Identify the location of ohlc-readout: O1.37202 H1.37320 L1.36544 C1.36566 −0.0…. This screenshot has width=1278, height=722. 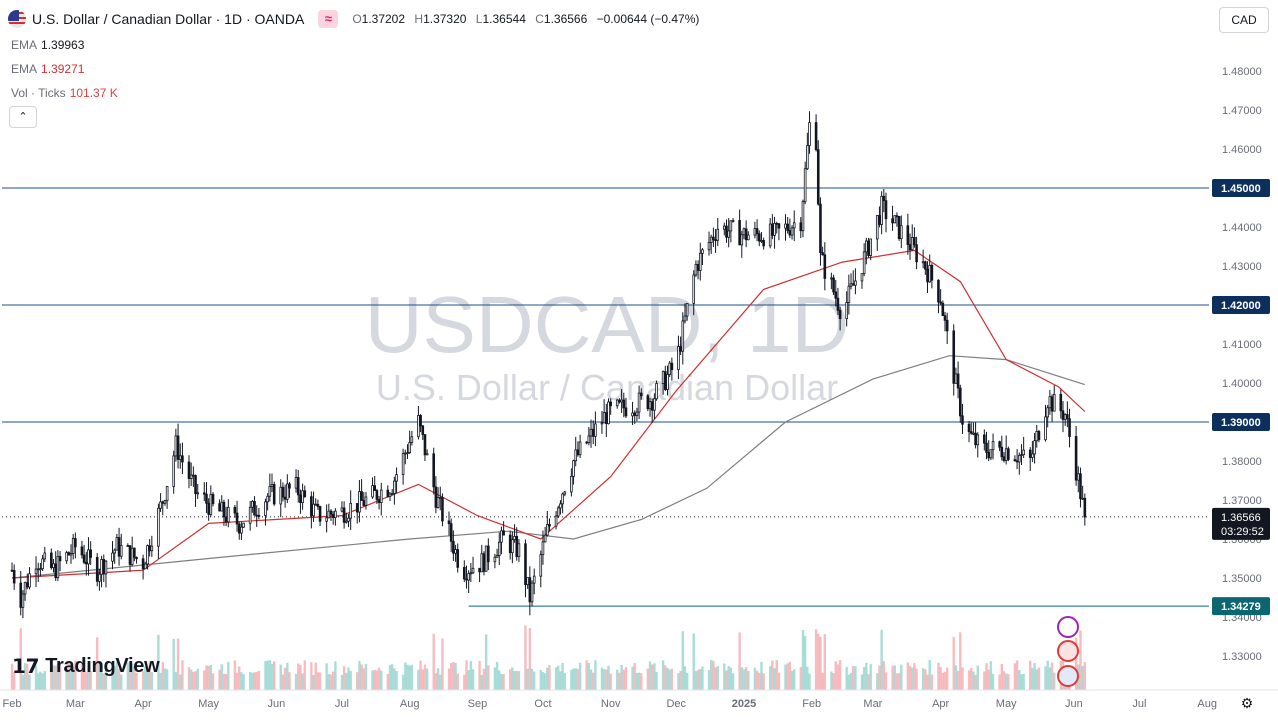
(525, 19).